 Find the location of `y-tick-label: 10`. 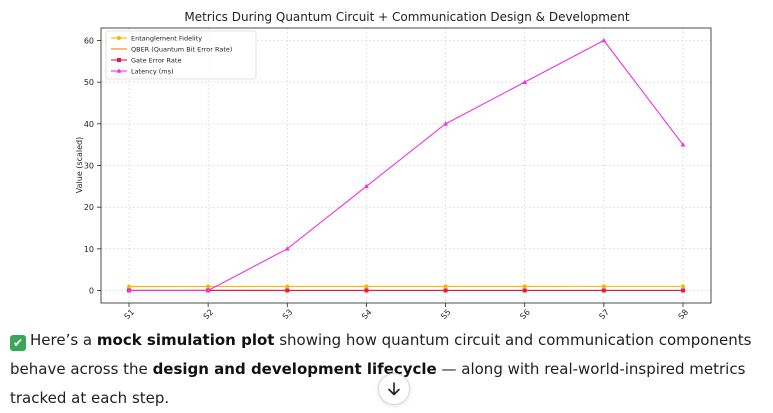

y-tick-label: 10 is located at coordinates (89, 249).